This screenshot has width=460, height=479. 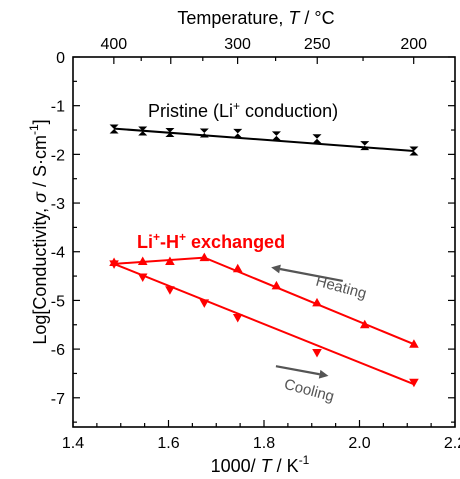 I want to click on y-tick-label: -7, so click(x=58, y=399).